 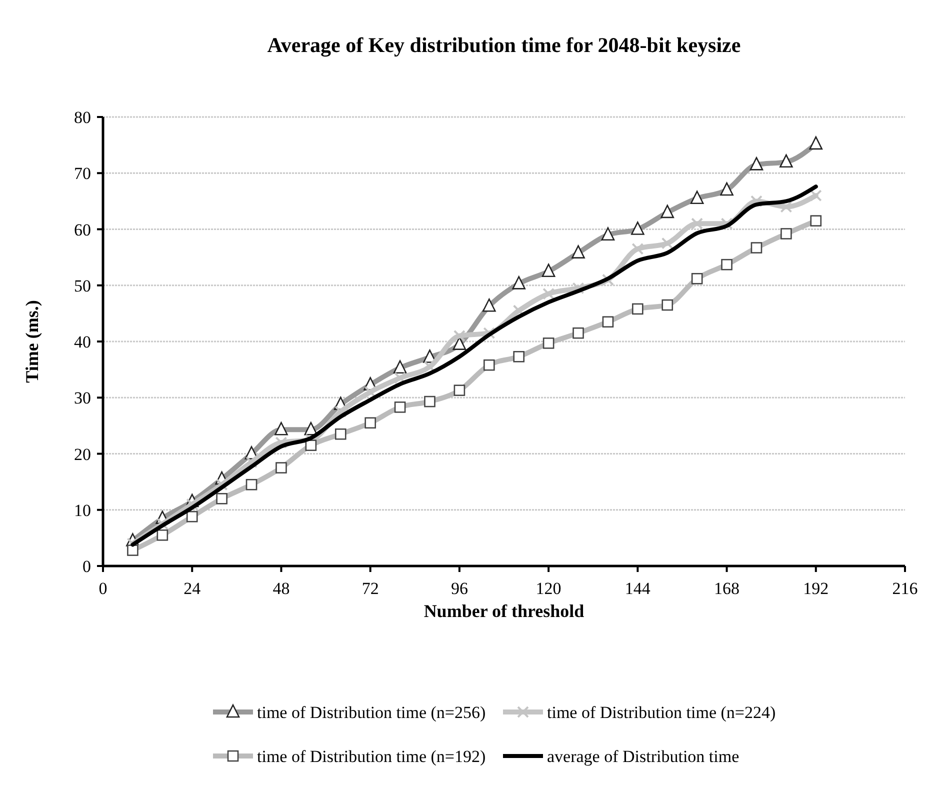 I want to click on legend-label: time of Distribution time (n=192), so click(x=371, y=756).